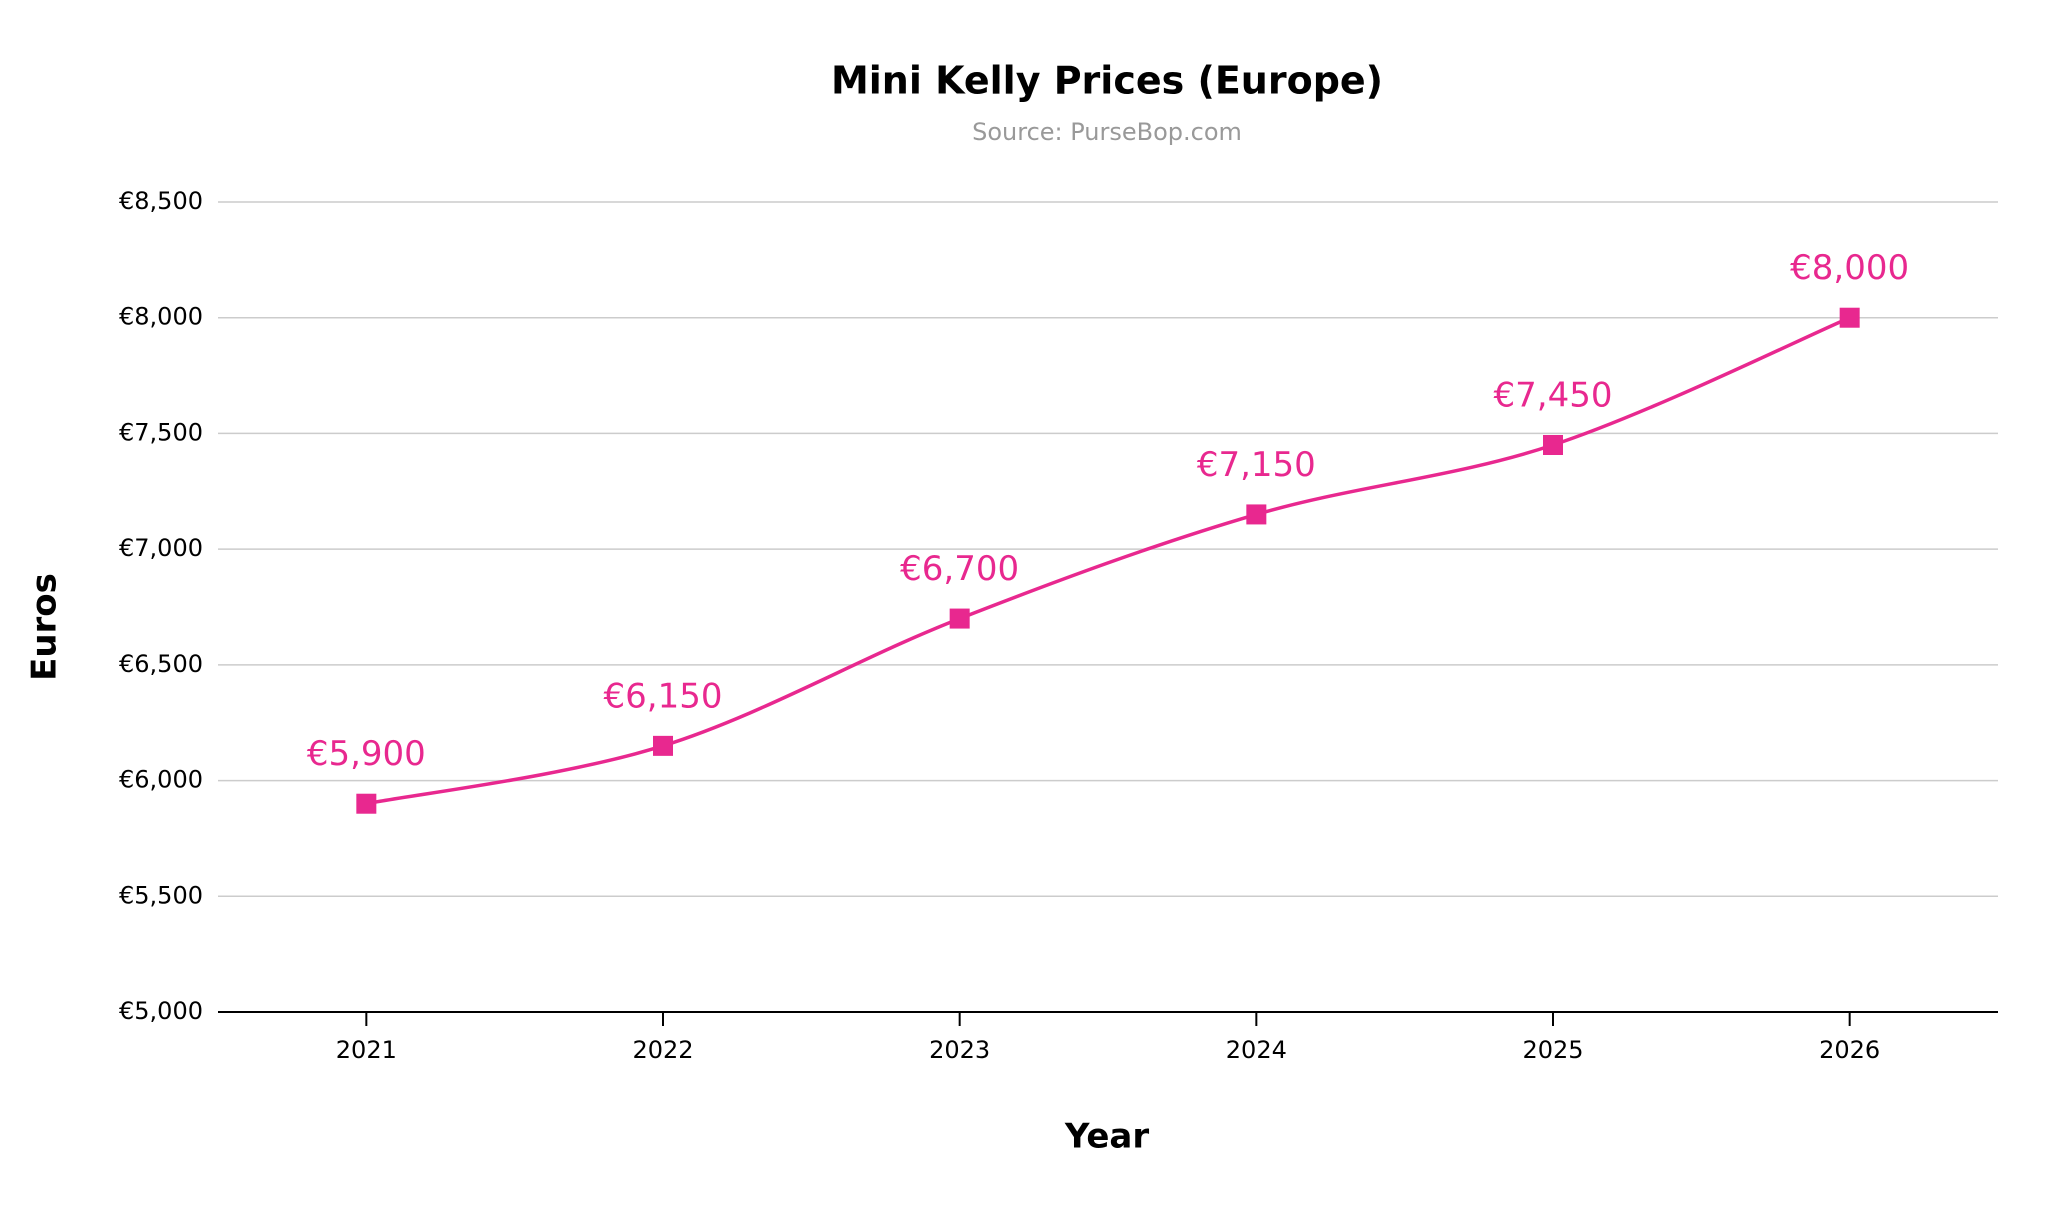 The image size is (2058, 1206). What do you see at coordinates (161, 1011) in the screenshot?
I see `y-tick-label: €5,000` at bounding box center [161, 1011].